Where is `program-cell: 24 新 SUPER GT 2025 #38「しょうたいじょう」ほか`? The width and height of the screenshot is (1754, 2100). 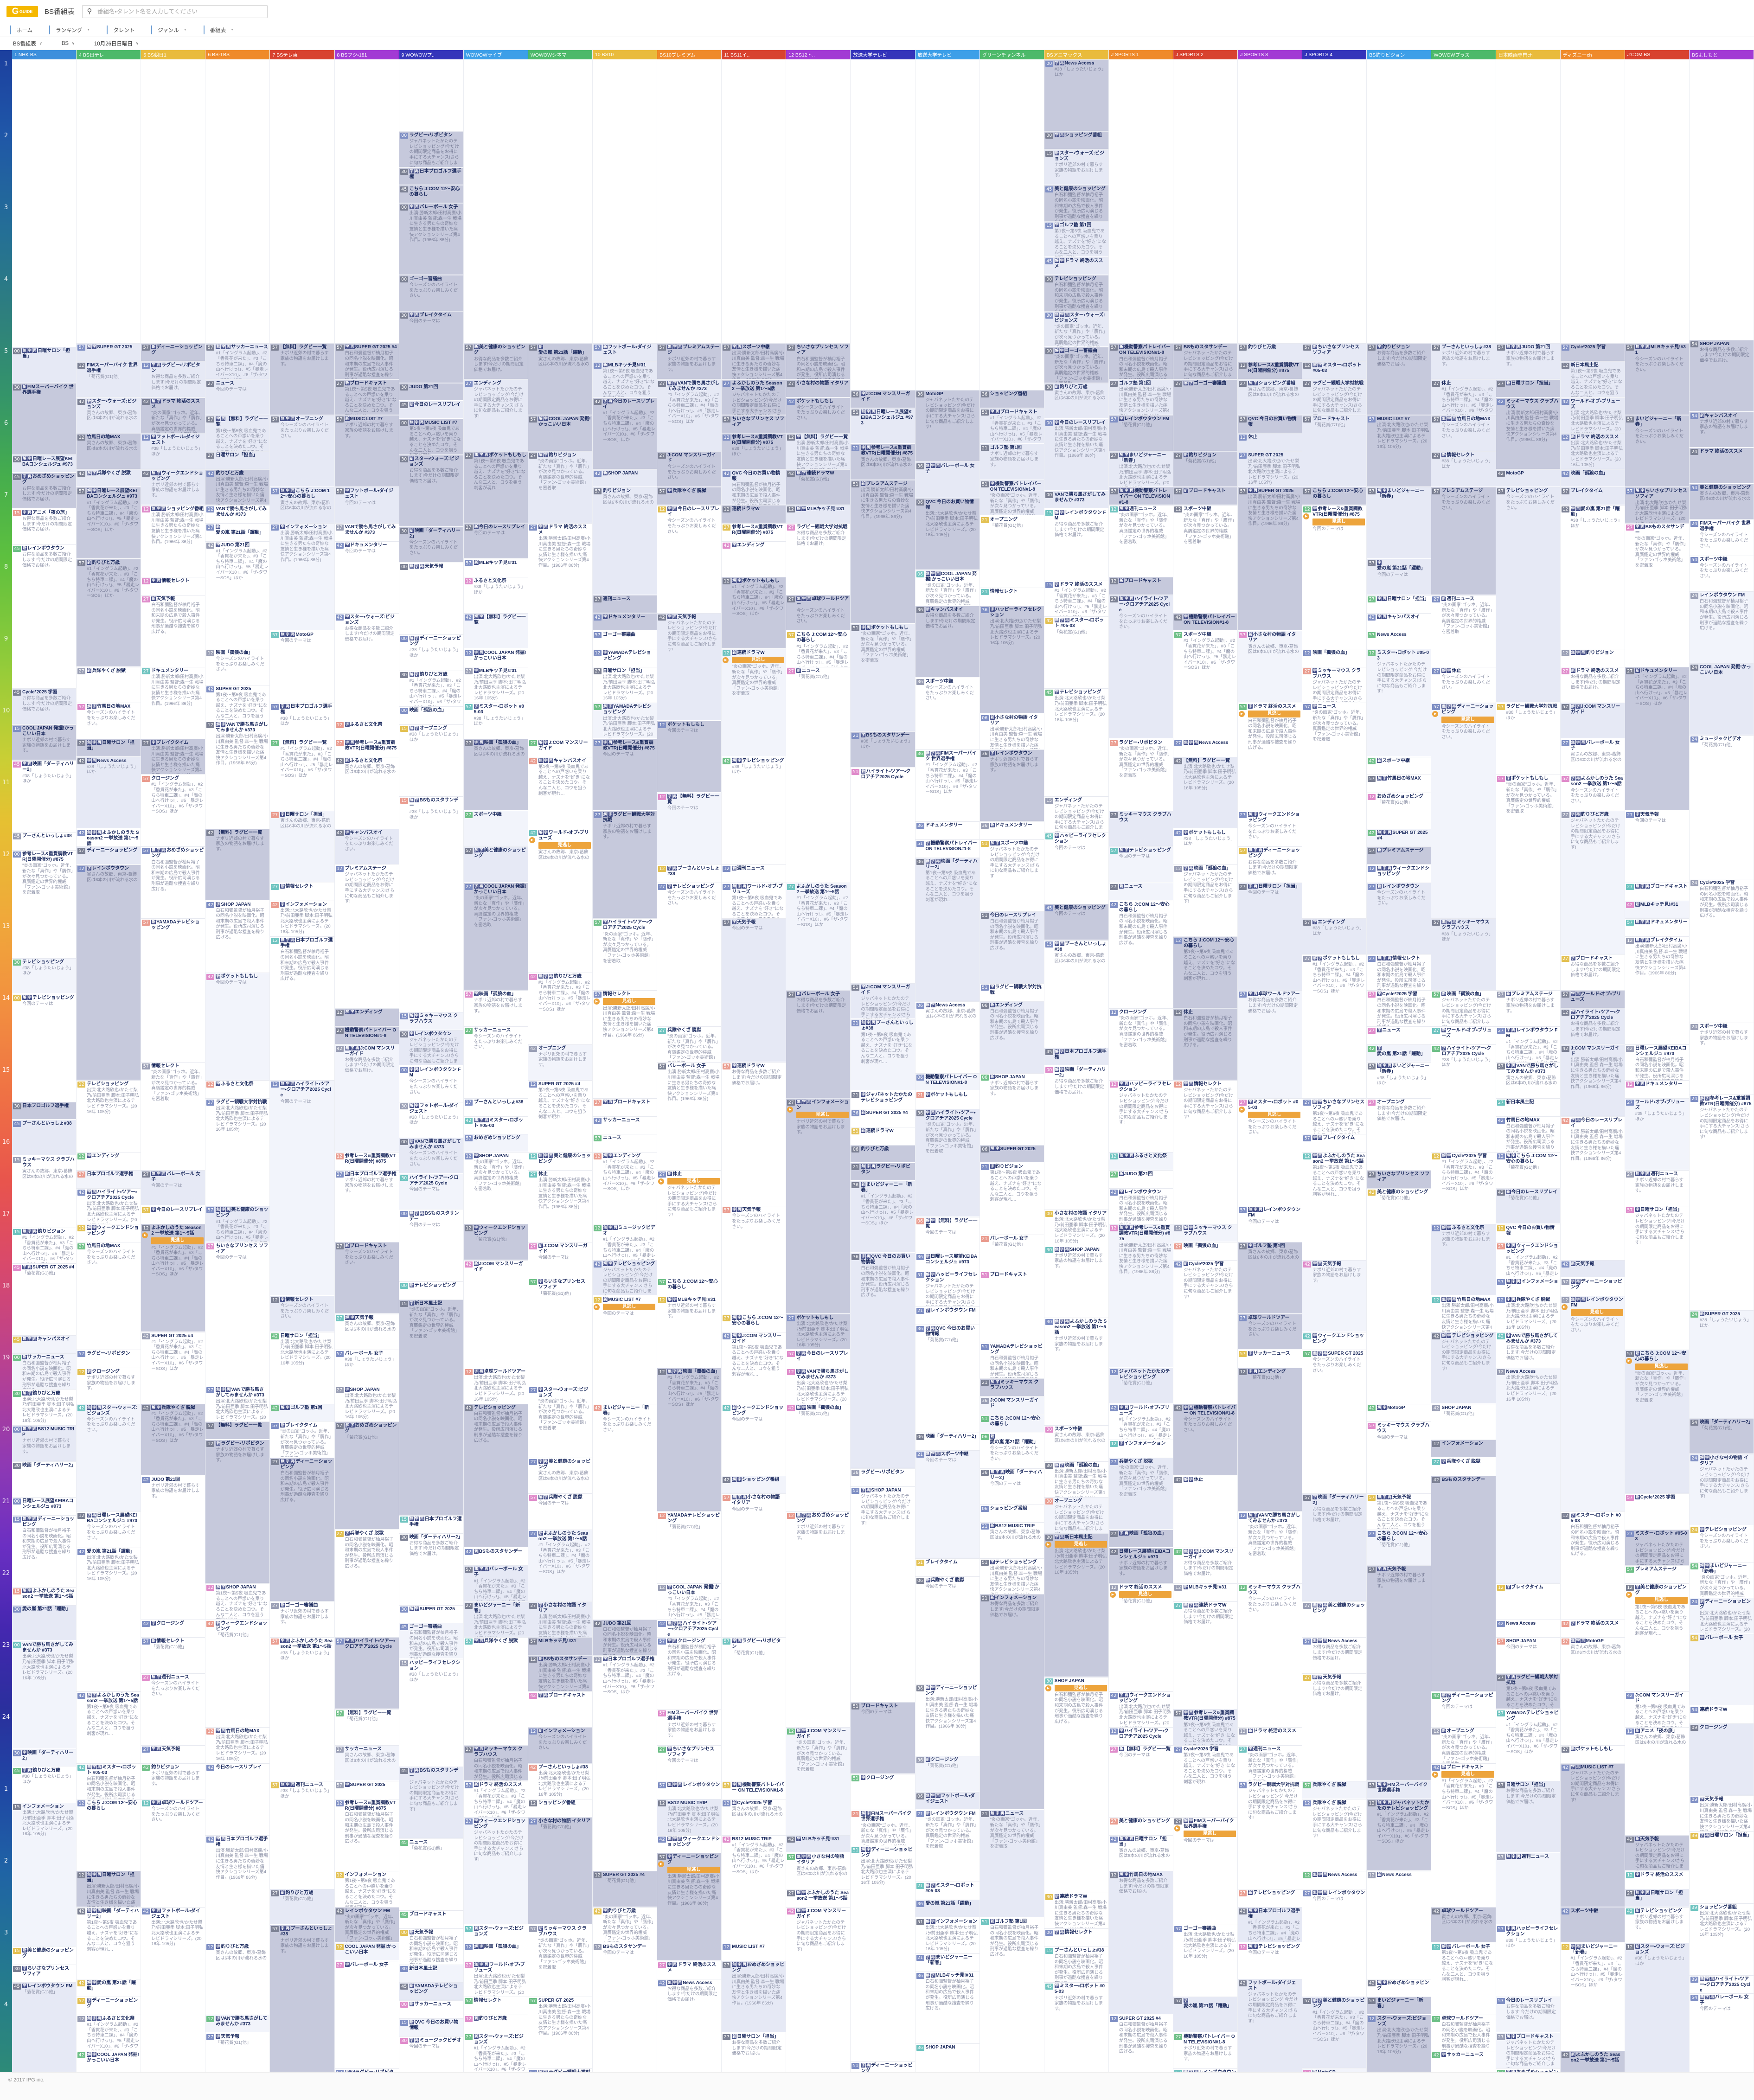
program-cell: 24 新 SUPER GT 2025 #38「しょうたいじょう」ほか is located at coordinates (1721, 1364).